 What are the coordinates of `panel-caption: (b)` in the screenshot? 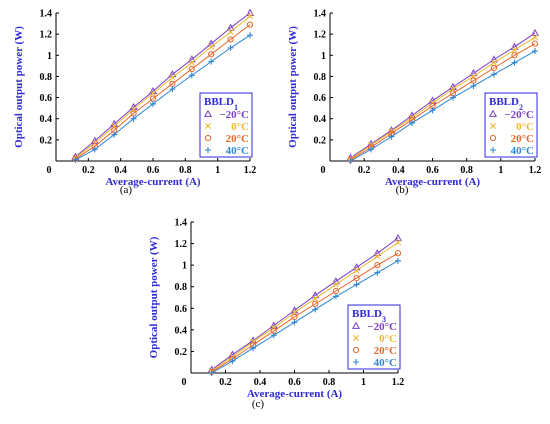 It's located at (402, 190).